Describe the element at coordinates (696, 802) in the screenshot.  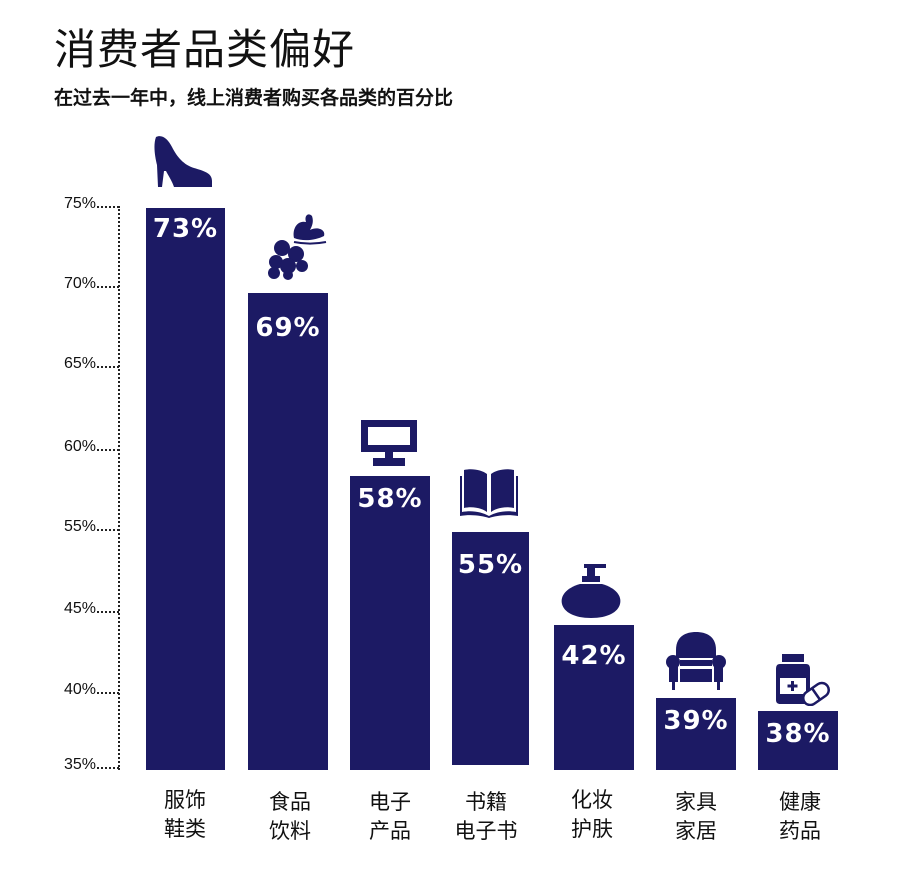
I see `category-label-line: 家具` at that location.